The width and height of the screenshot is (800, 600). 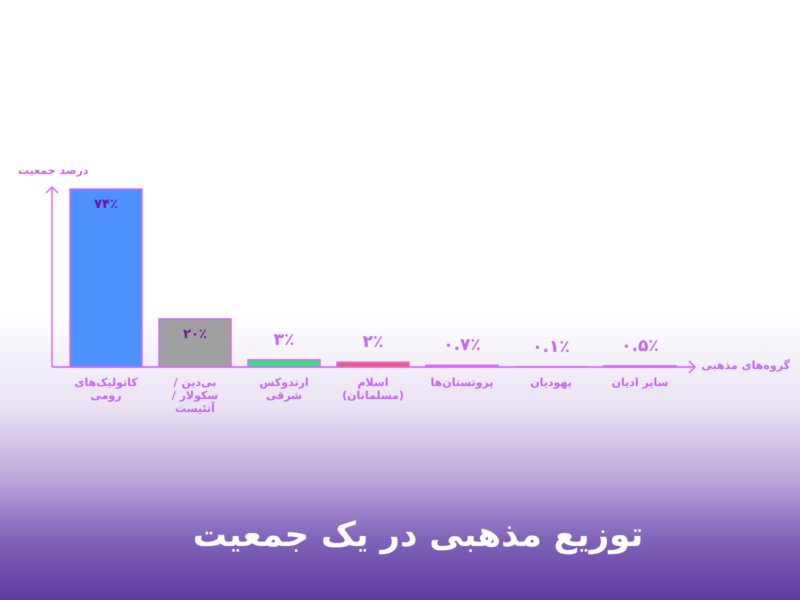 I want to click on x-axis-title: گروه‌های مذهبی, so click(x=745, y=365).